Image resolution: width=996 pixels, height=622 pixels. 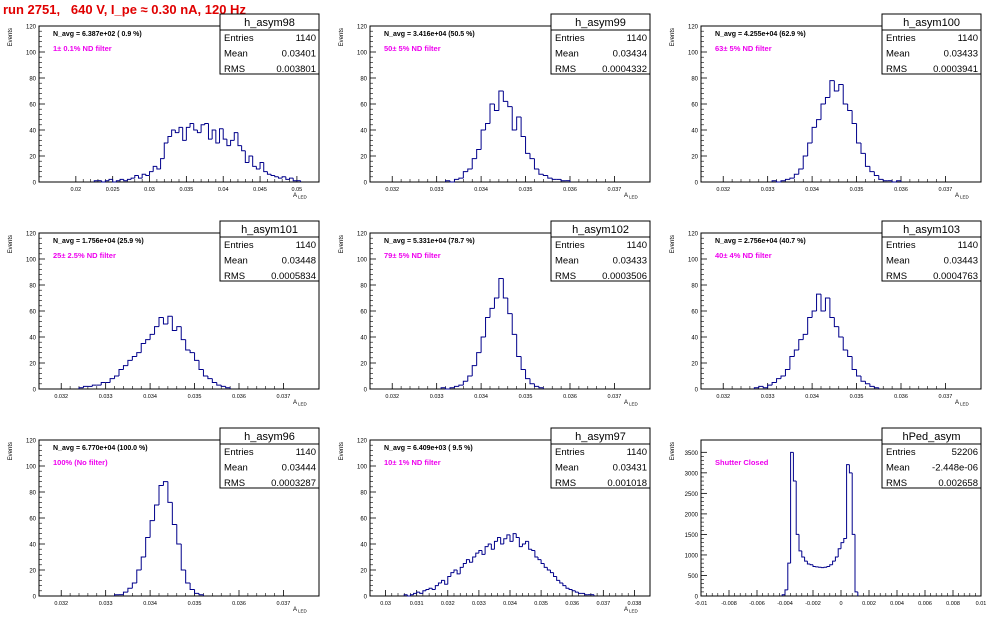 What do you see at coordinates (869, 604) in the screenshot?
I see `x-tick-label: 0.002` at bounding box center [869, 604].